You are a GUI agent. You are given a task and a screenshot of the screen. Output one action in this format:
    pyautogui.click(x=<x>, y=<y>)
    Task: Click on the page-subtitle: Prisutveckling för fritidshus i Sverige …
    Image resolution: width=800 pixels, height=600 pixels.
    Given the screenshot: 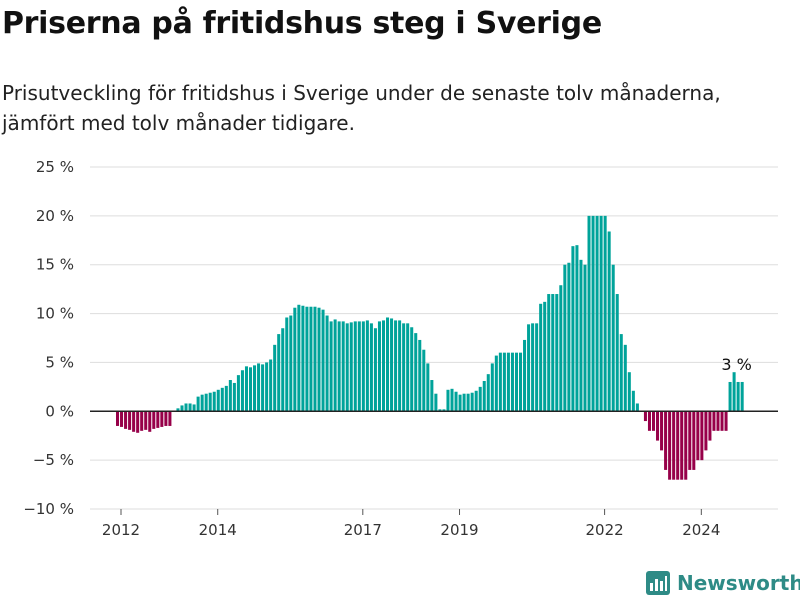 What is the action you would take?
    pyautogui.click(x=361, y=108)
    